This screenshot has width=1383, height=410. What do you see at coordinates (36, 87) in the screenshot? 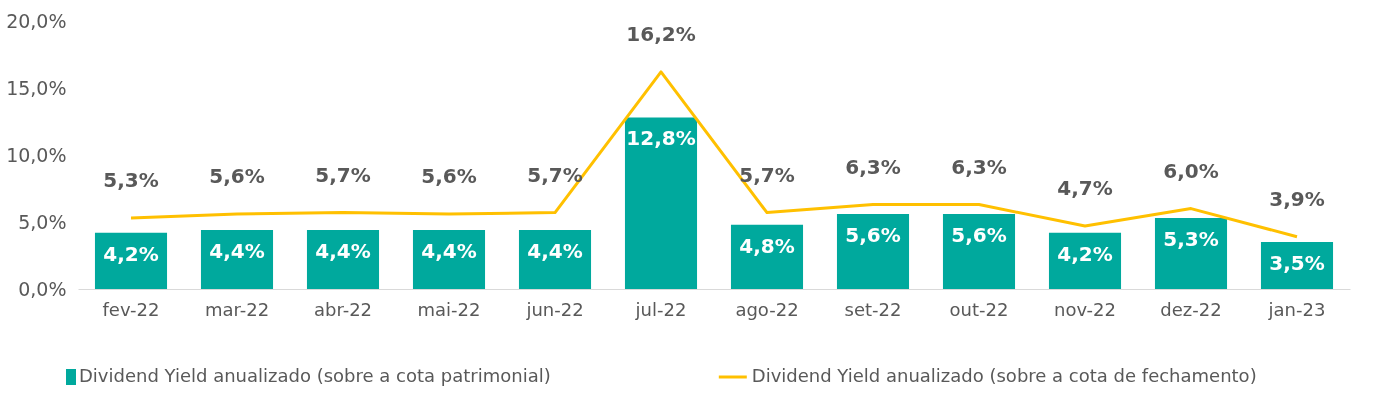
I see `y-tick-label: 15,0%` at bounding box center [36, 87].